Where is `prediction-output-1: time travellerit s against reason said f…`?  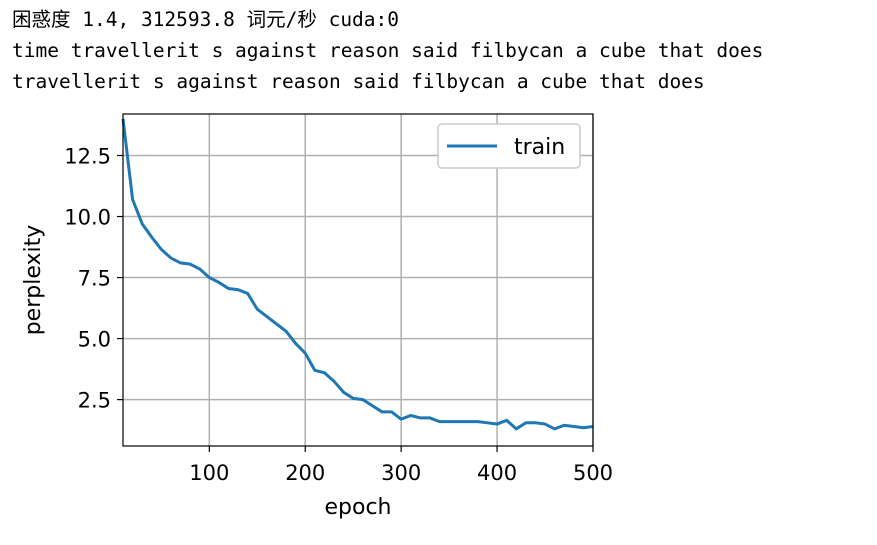
prediction-output-1: time travellerit s against reason said f… is located at coordinates (388, 50).